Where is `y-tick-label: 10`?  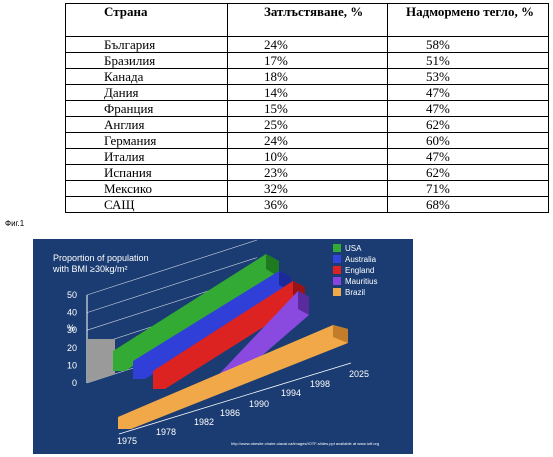
y-tick-label: 10 is located at coordinates (72, 365).